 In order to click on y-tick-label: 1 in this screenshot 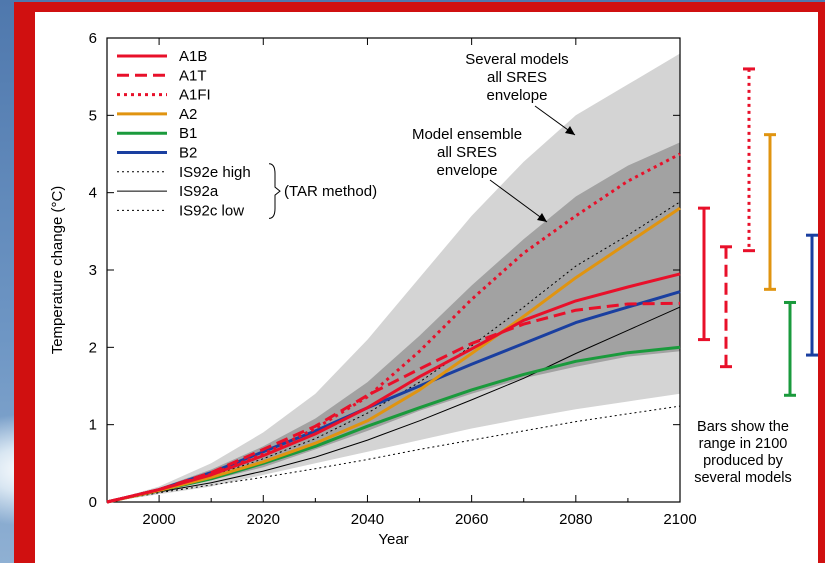, I will do `click(93, 425)`.